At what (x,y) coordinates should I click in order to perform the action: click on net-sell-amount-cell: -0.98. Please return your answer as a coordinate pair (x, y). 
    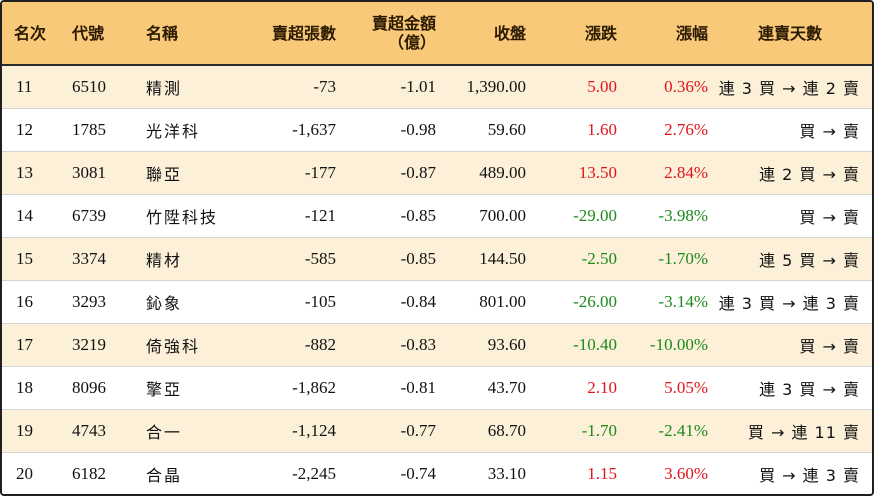
    Looking at the image, I should click on (386, 130).